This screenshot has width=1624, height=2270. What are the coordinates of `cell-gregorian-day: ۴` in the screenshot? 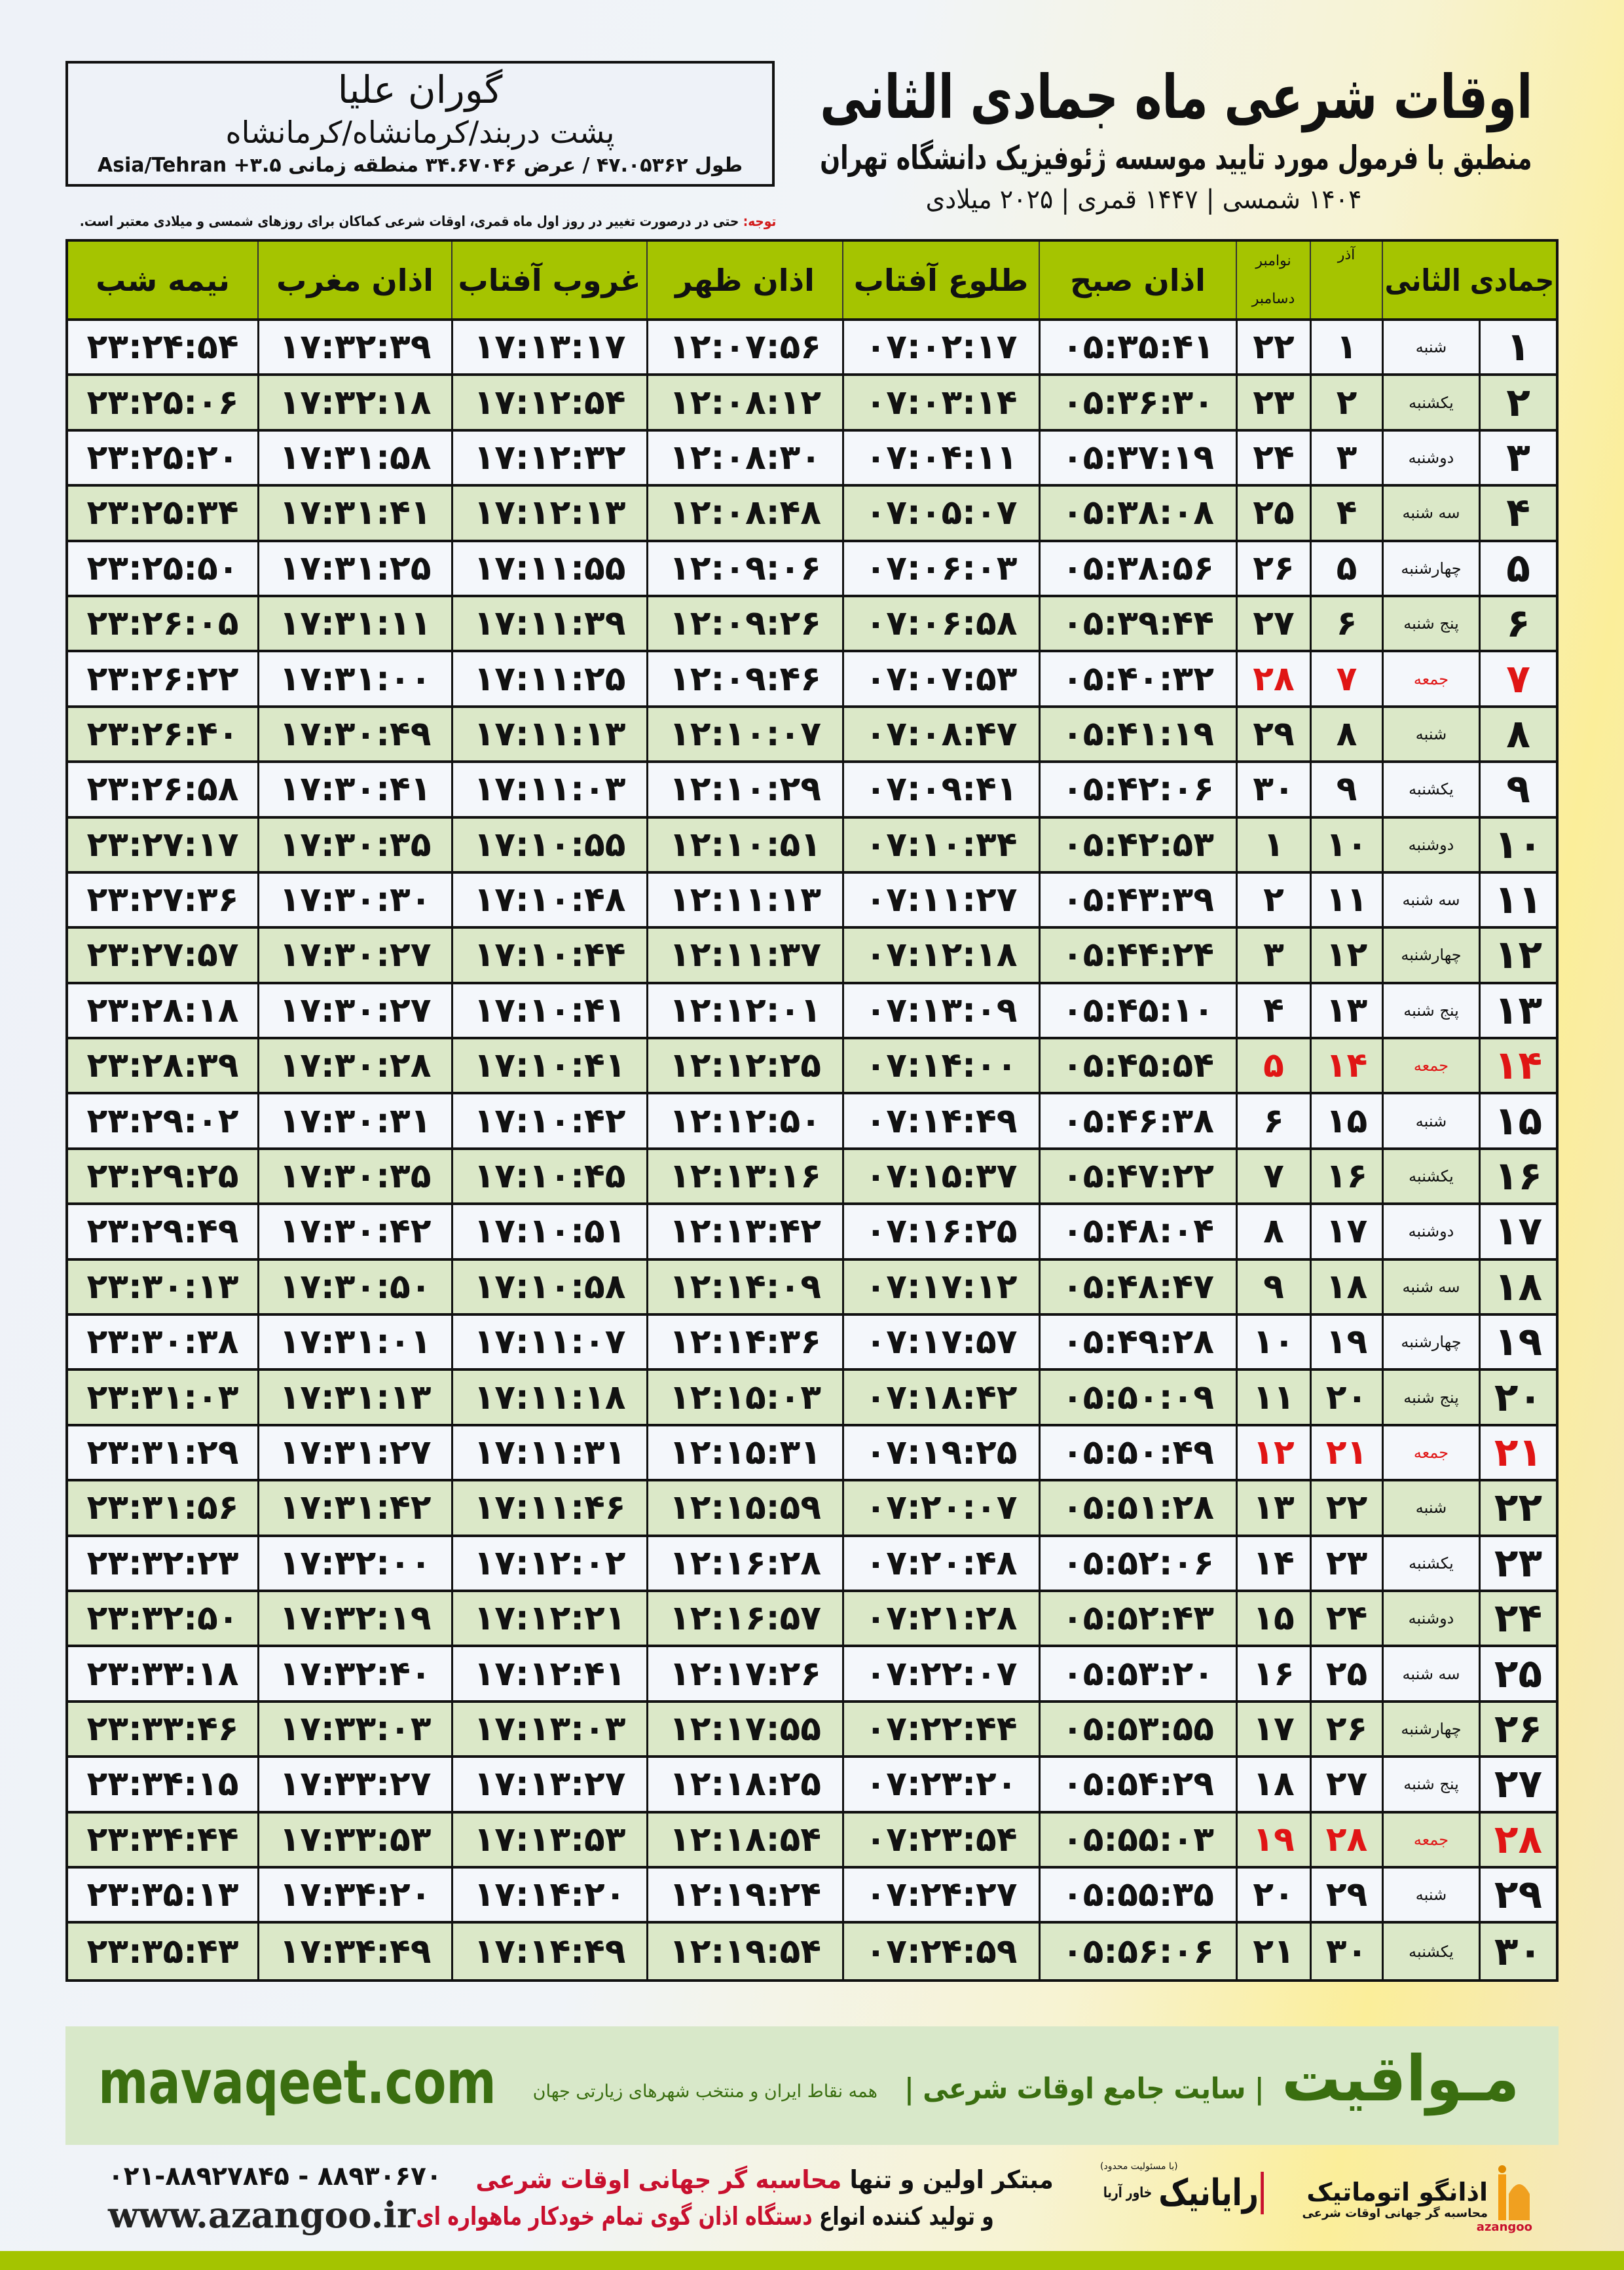 It's located at (1273, 1010).